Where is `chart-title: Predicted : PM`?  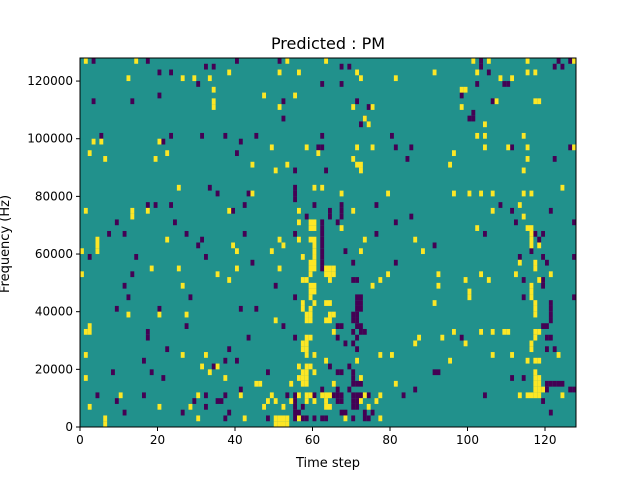
chart-title: Predicted : PM is located at coordinates (328, 43).